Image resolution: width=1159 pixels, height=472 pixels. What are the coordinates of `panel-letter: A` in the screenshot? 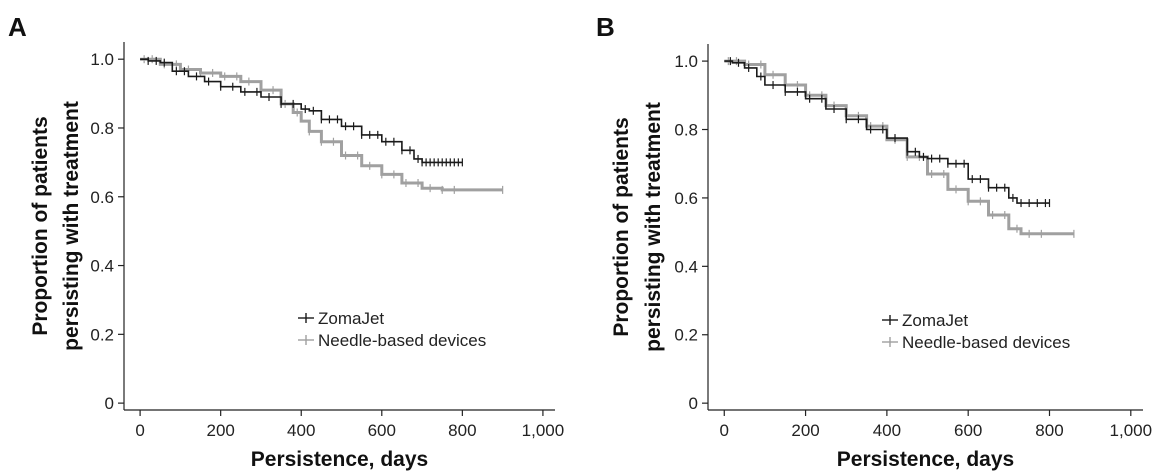 It's located at (17, 27).